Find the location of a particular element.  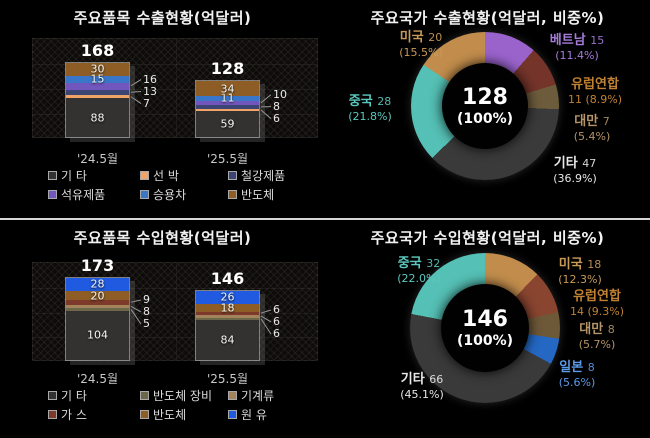

stacked-bar: 59 11 34 is located at coordinates (227, 109).